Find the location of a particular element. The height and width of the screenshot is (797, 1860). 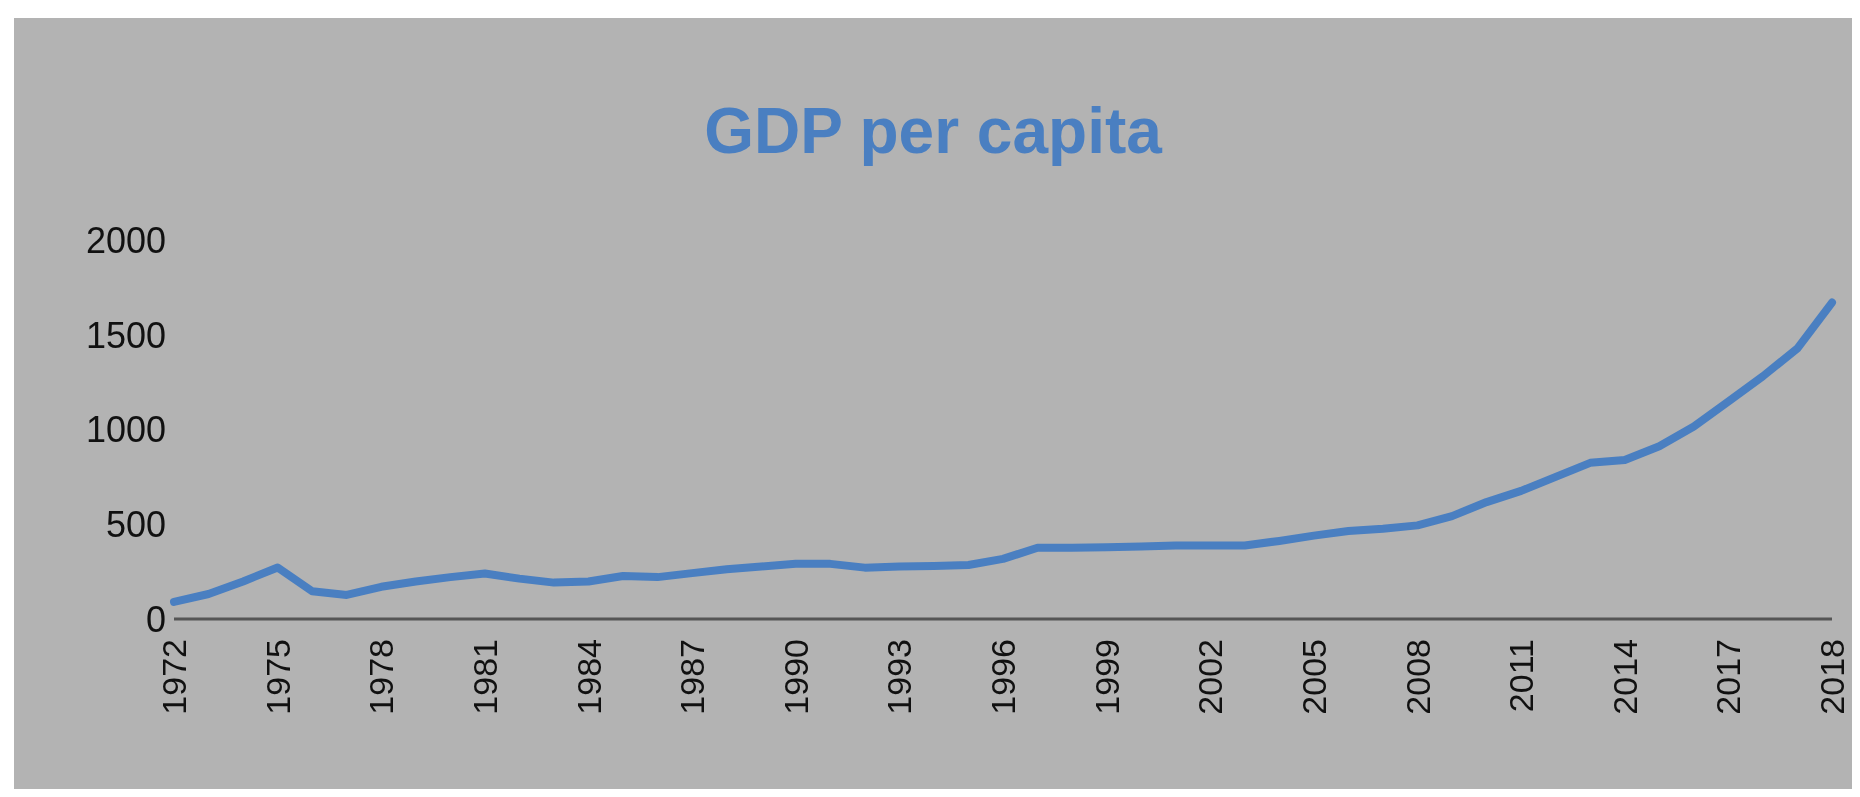

x-tick-label: 2017 is located at coordinates (1728, 677).